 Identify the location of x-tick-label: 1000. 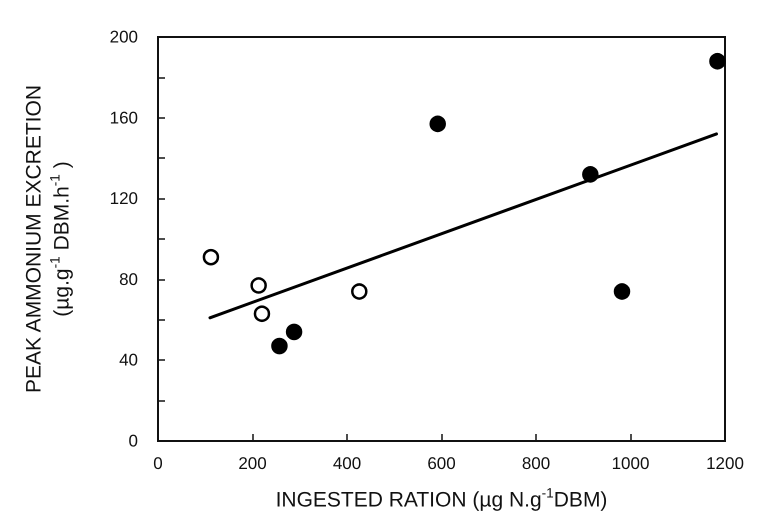
(631, 463).